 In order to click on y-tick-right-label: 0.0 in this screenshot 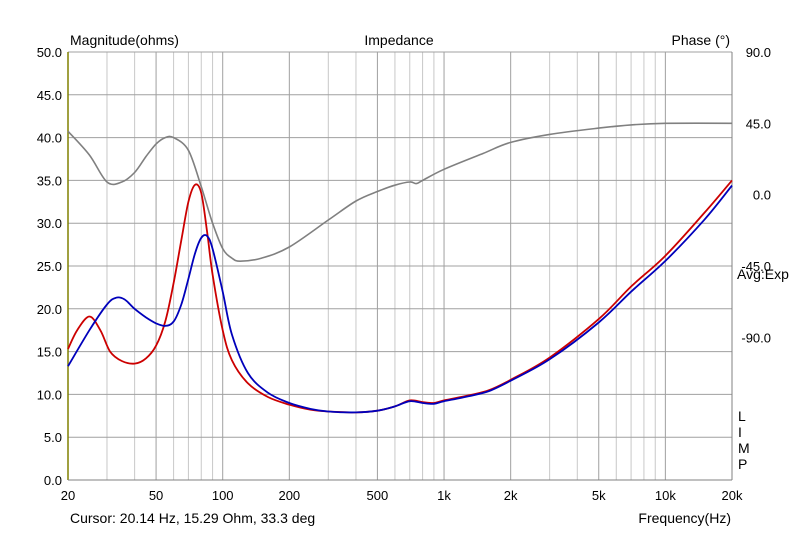, I will do `click(762, 195)`.